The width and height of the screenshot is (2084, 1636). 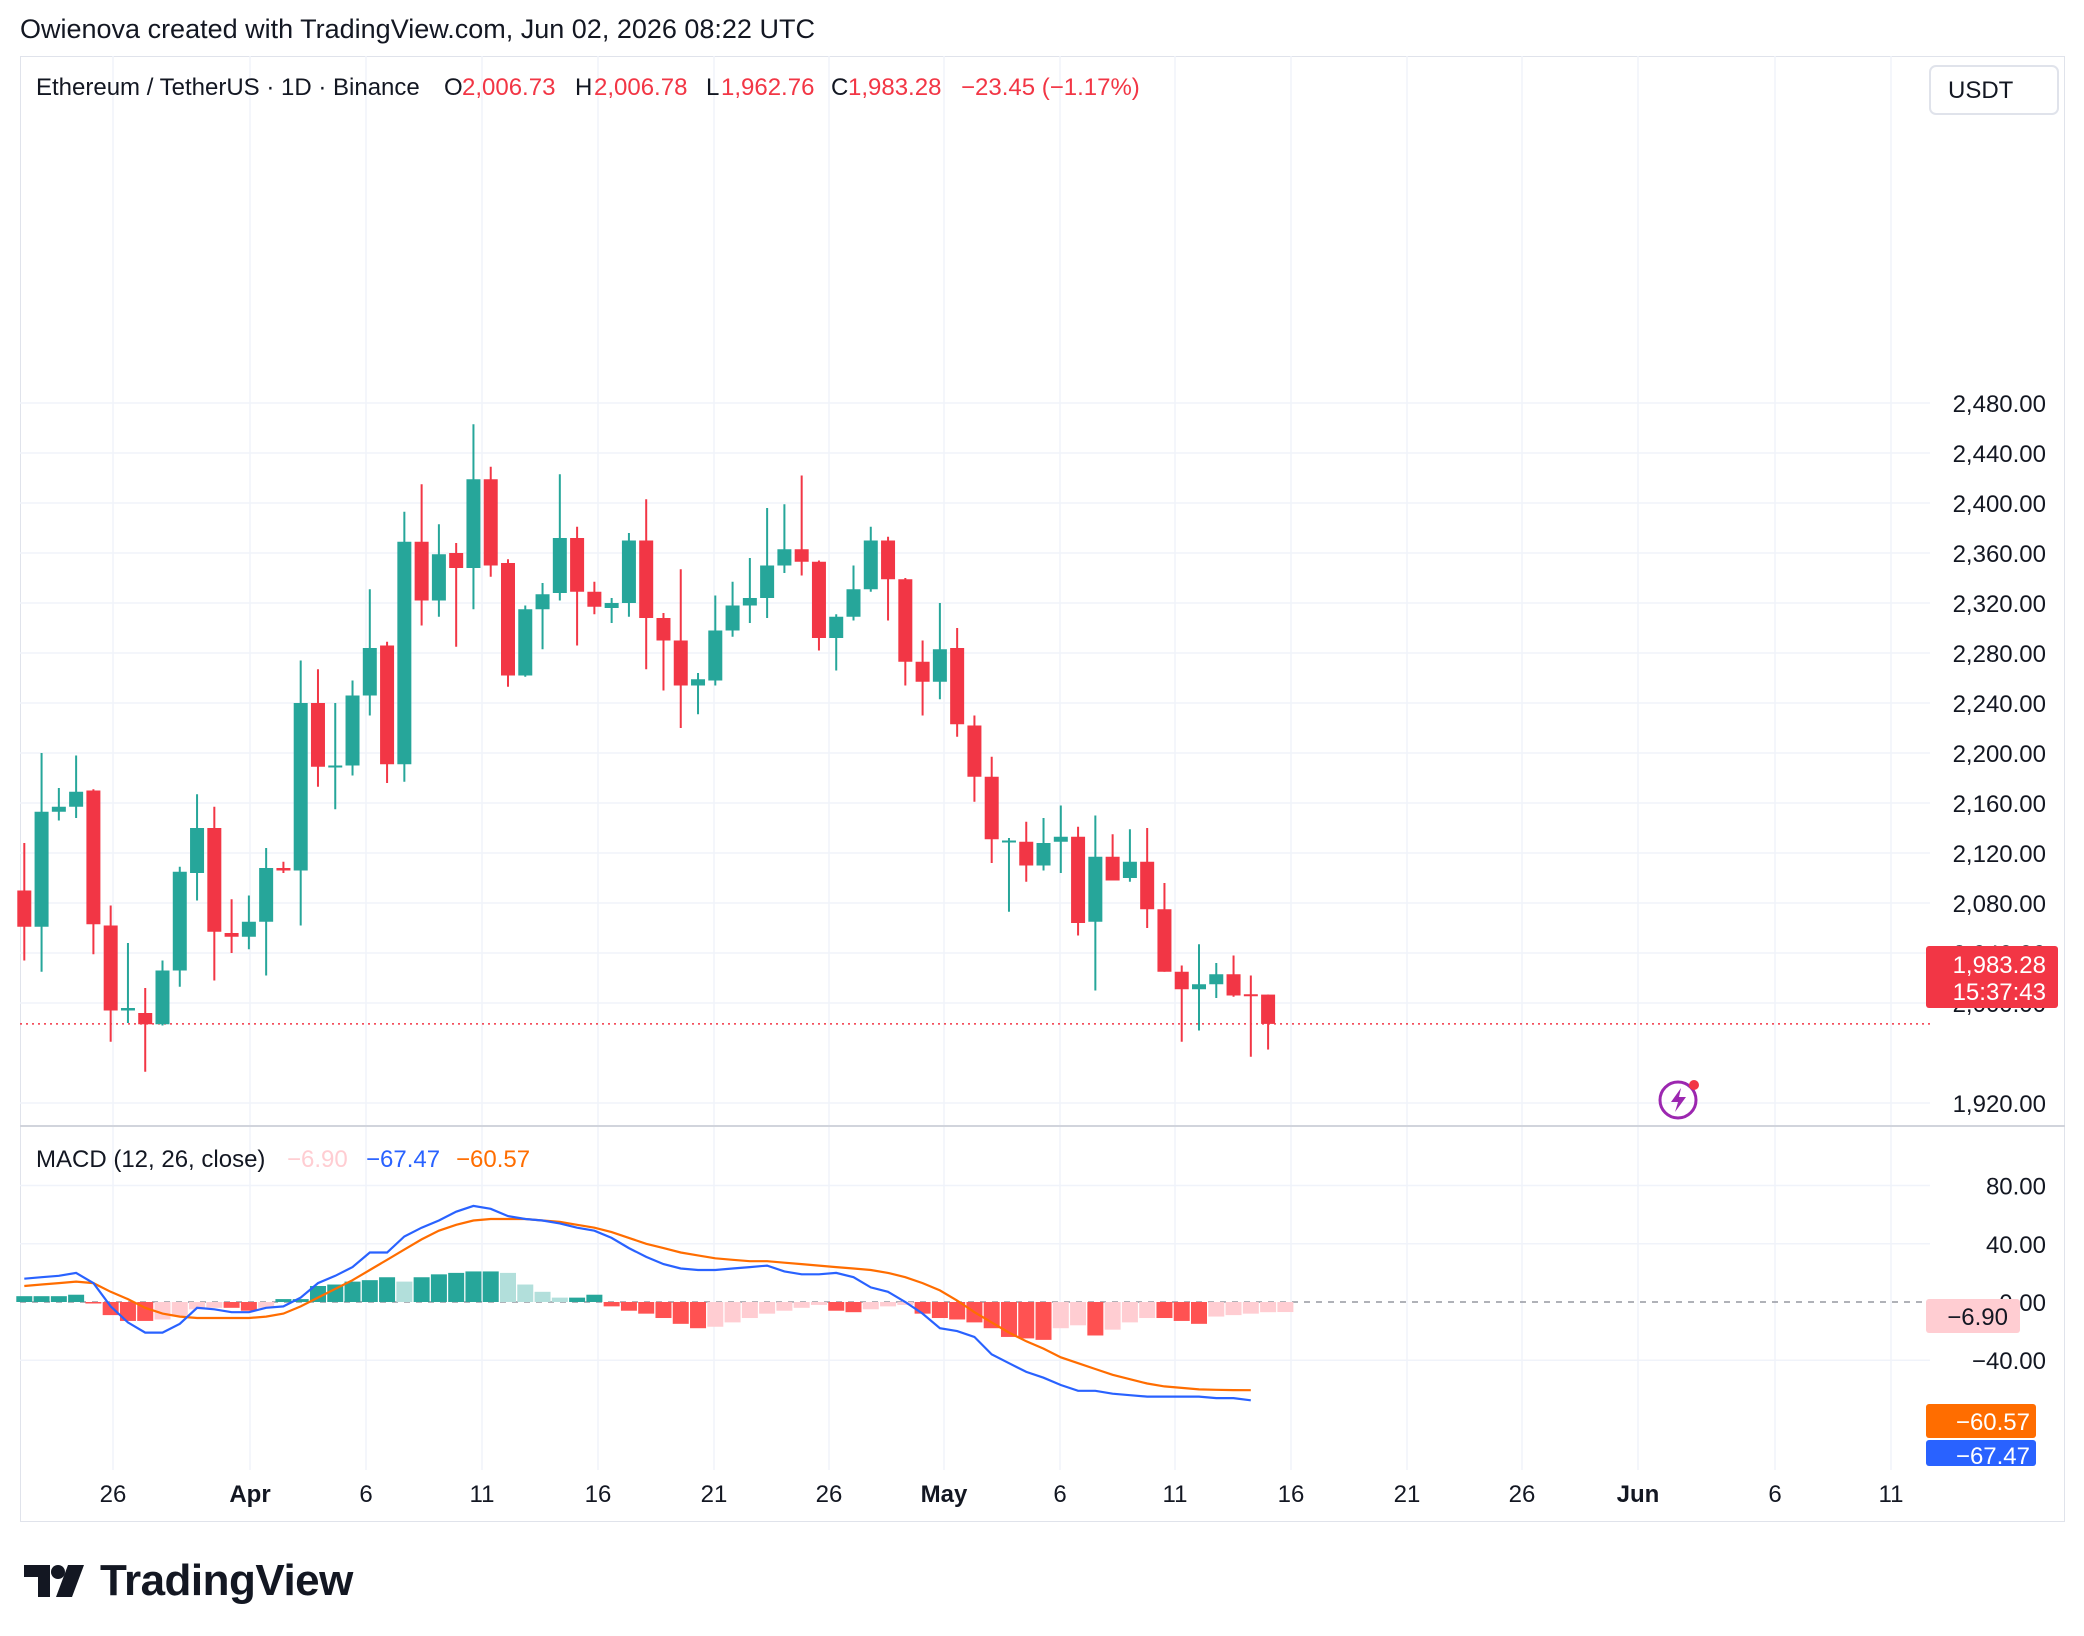 What do you see at coordinates (54, 1581) in the screenshot?
I see `tradingview-logo-icon` at bounding box center [54, 1581].